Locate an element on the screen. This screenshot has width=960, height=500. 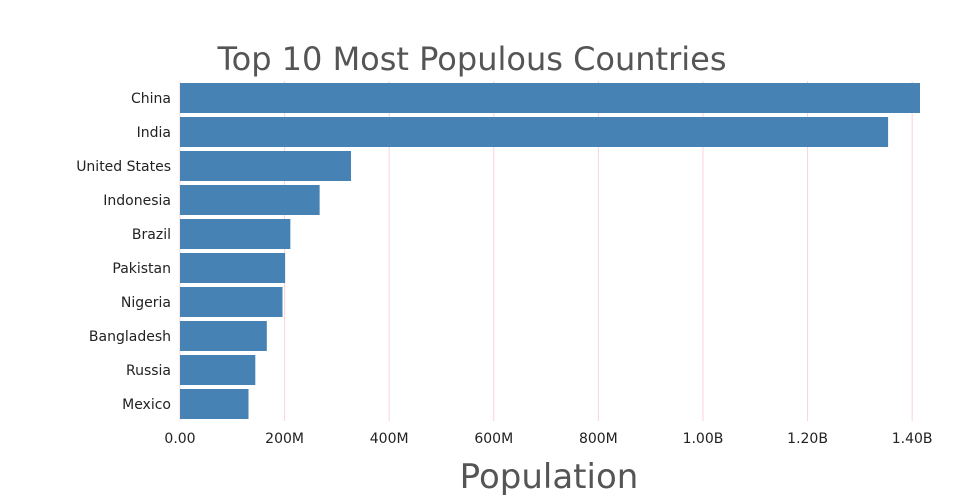
x-tick-label: 1.40B is located at coordinates (912, 439).